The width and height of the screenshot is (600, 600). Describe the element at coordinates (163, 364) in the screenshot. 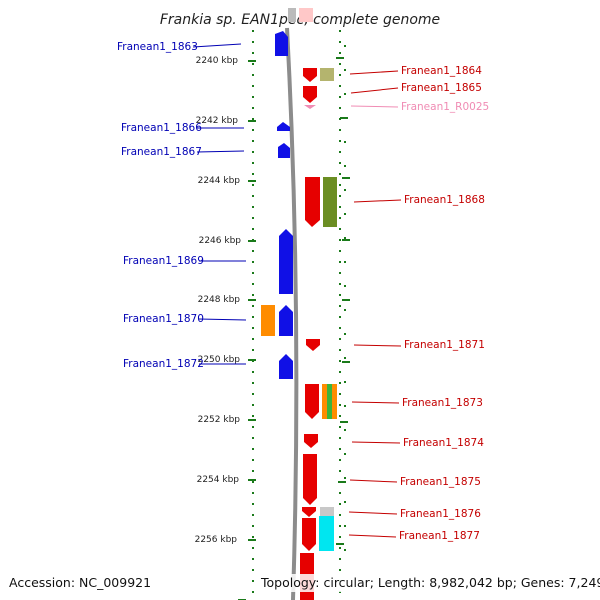

I see `gene-label-left: Franean1_1872` at that location.